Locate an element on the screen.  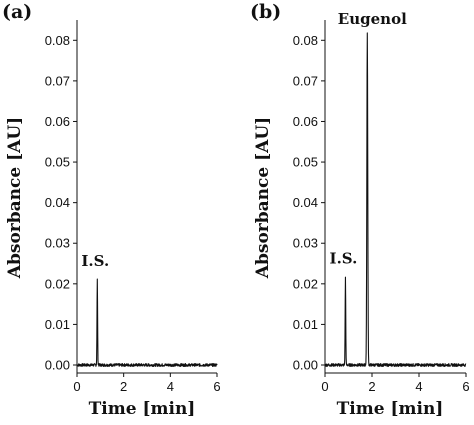
panel-label: (b) is located at coordinates (265, 12).